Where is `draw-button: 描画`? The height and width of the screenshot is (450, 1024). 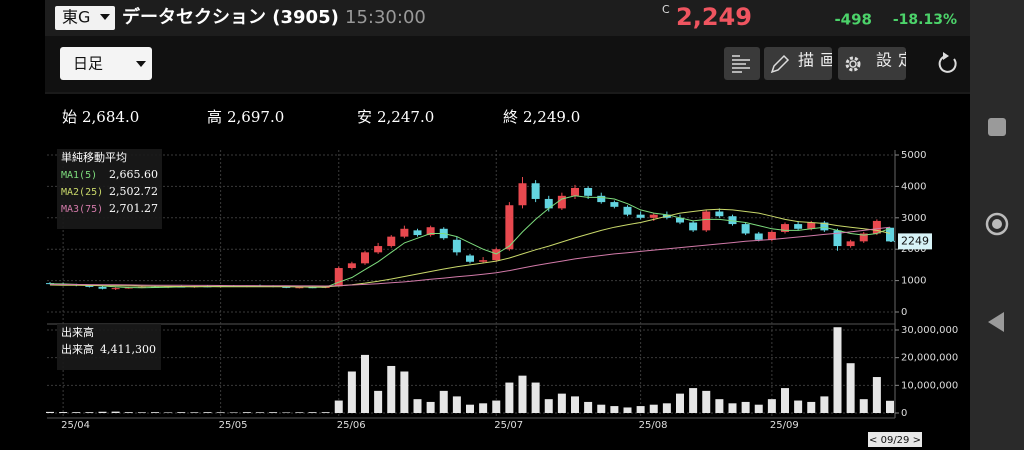 draw-button: 描画 is located at coordinates (803, 63).